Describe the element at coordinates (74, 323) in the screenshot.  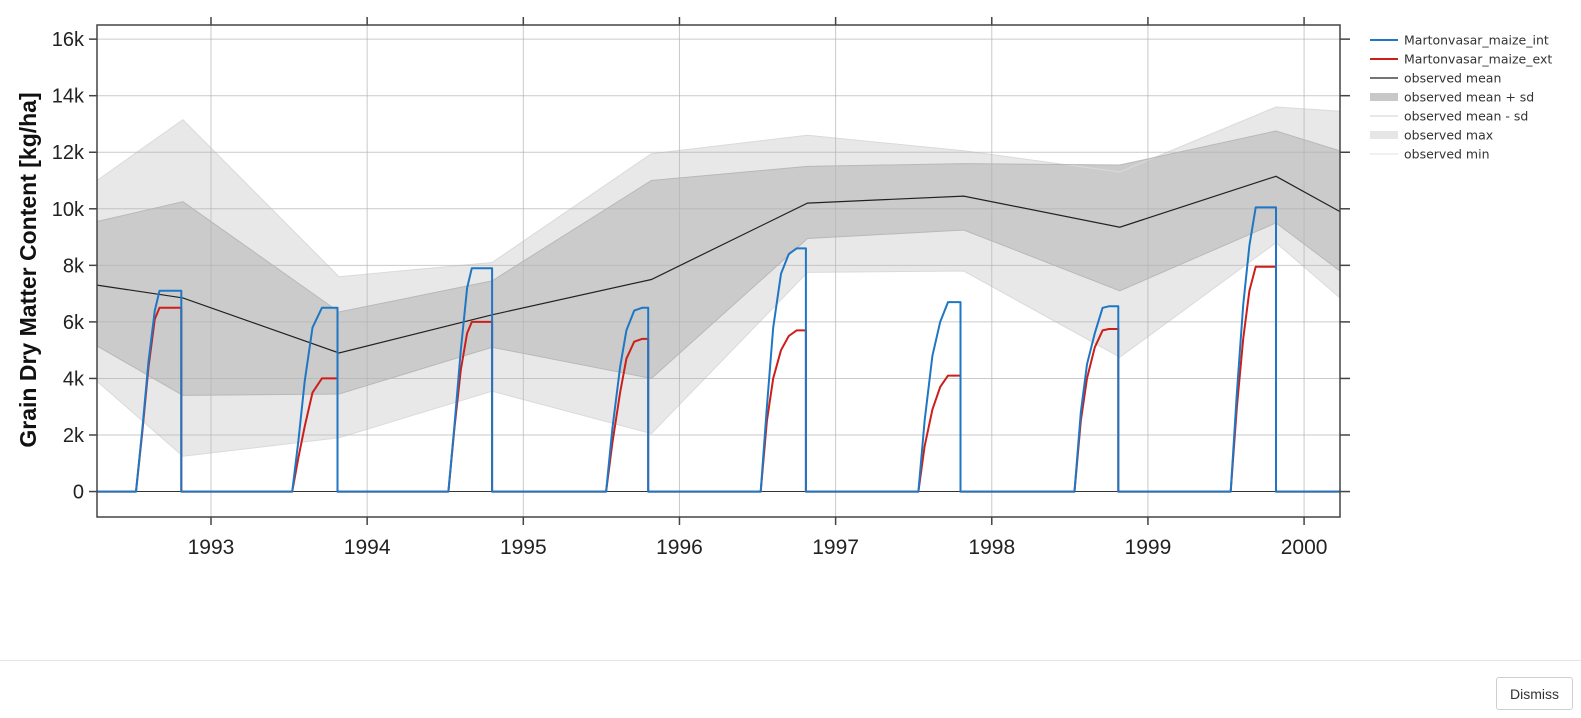
I see `y-tick-label: 6k` at that location.